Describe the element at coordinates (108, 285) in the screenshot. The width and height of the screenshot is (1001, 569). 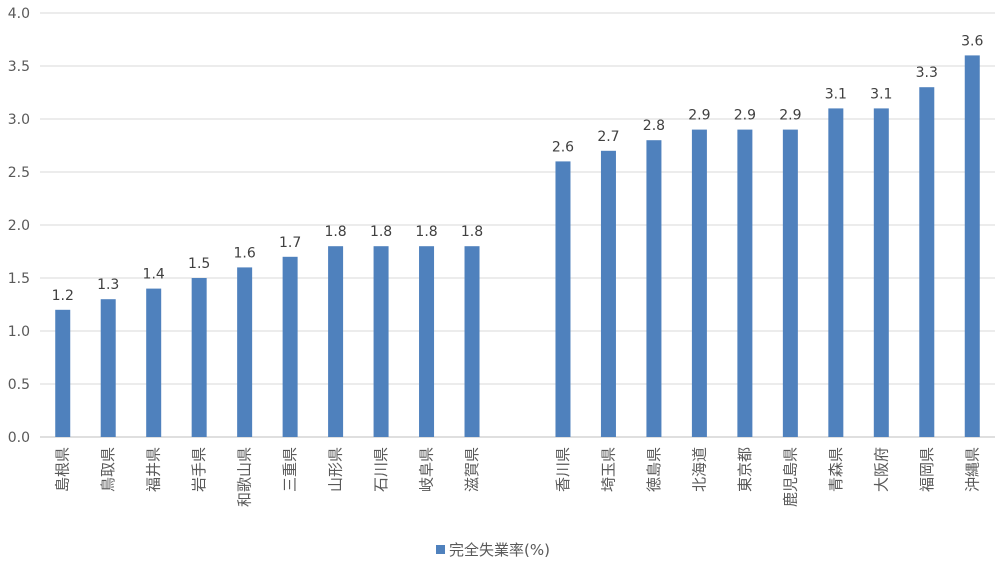
I see `data-label: 1.3` at that location.